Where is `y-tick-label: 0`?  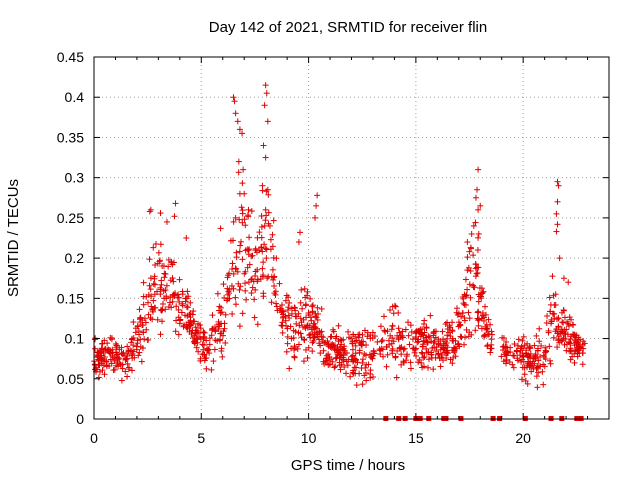 y-tick-label: 0 is located at coordinates (80, 419).